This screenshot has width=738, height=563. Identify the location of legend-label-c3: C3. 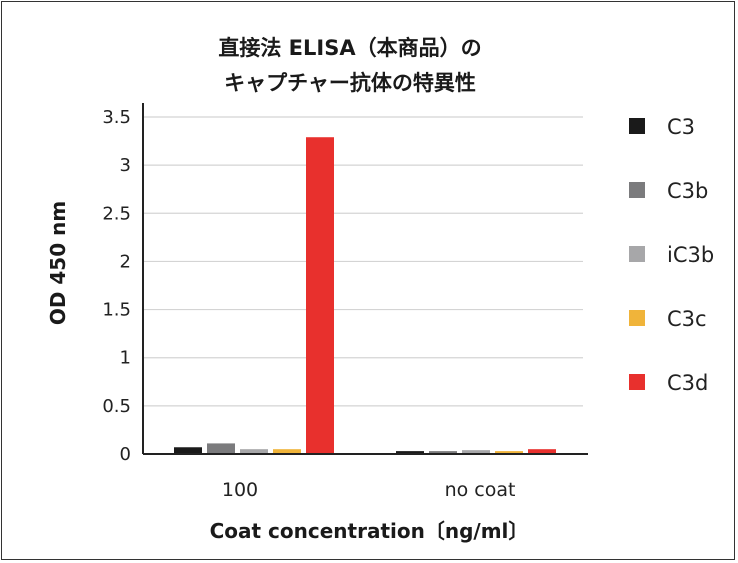
(681, 127).